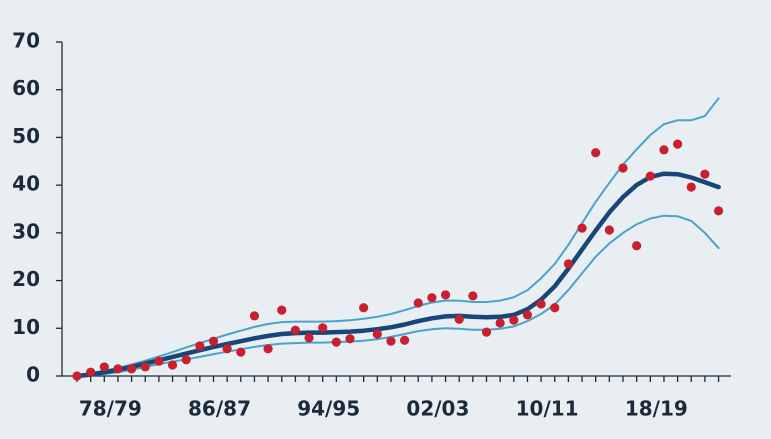 The height and width of the screenshot is (439, 771). Describe the element at coordinates (26, 136) in the screenshot. I see `y-tick-label: 50` at that location.